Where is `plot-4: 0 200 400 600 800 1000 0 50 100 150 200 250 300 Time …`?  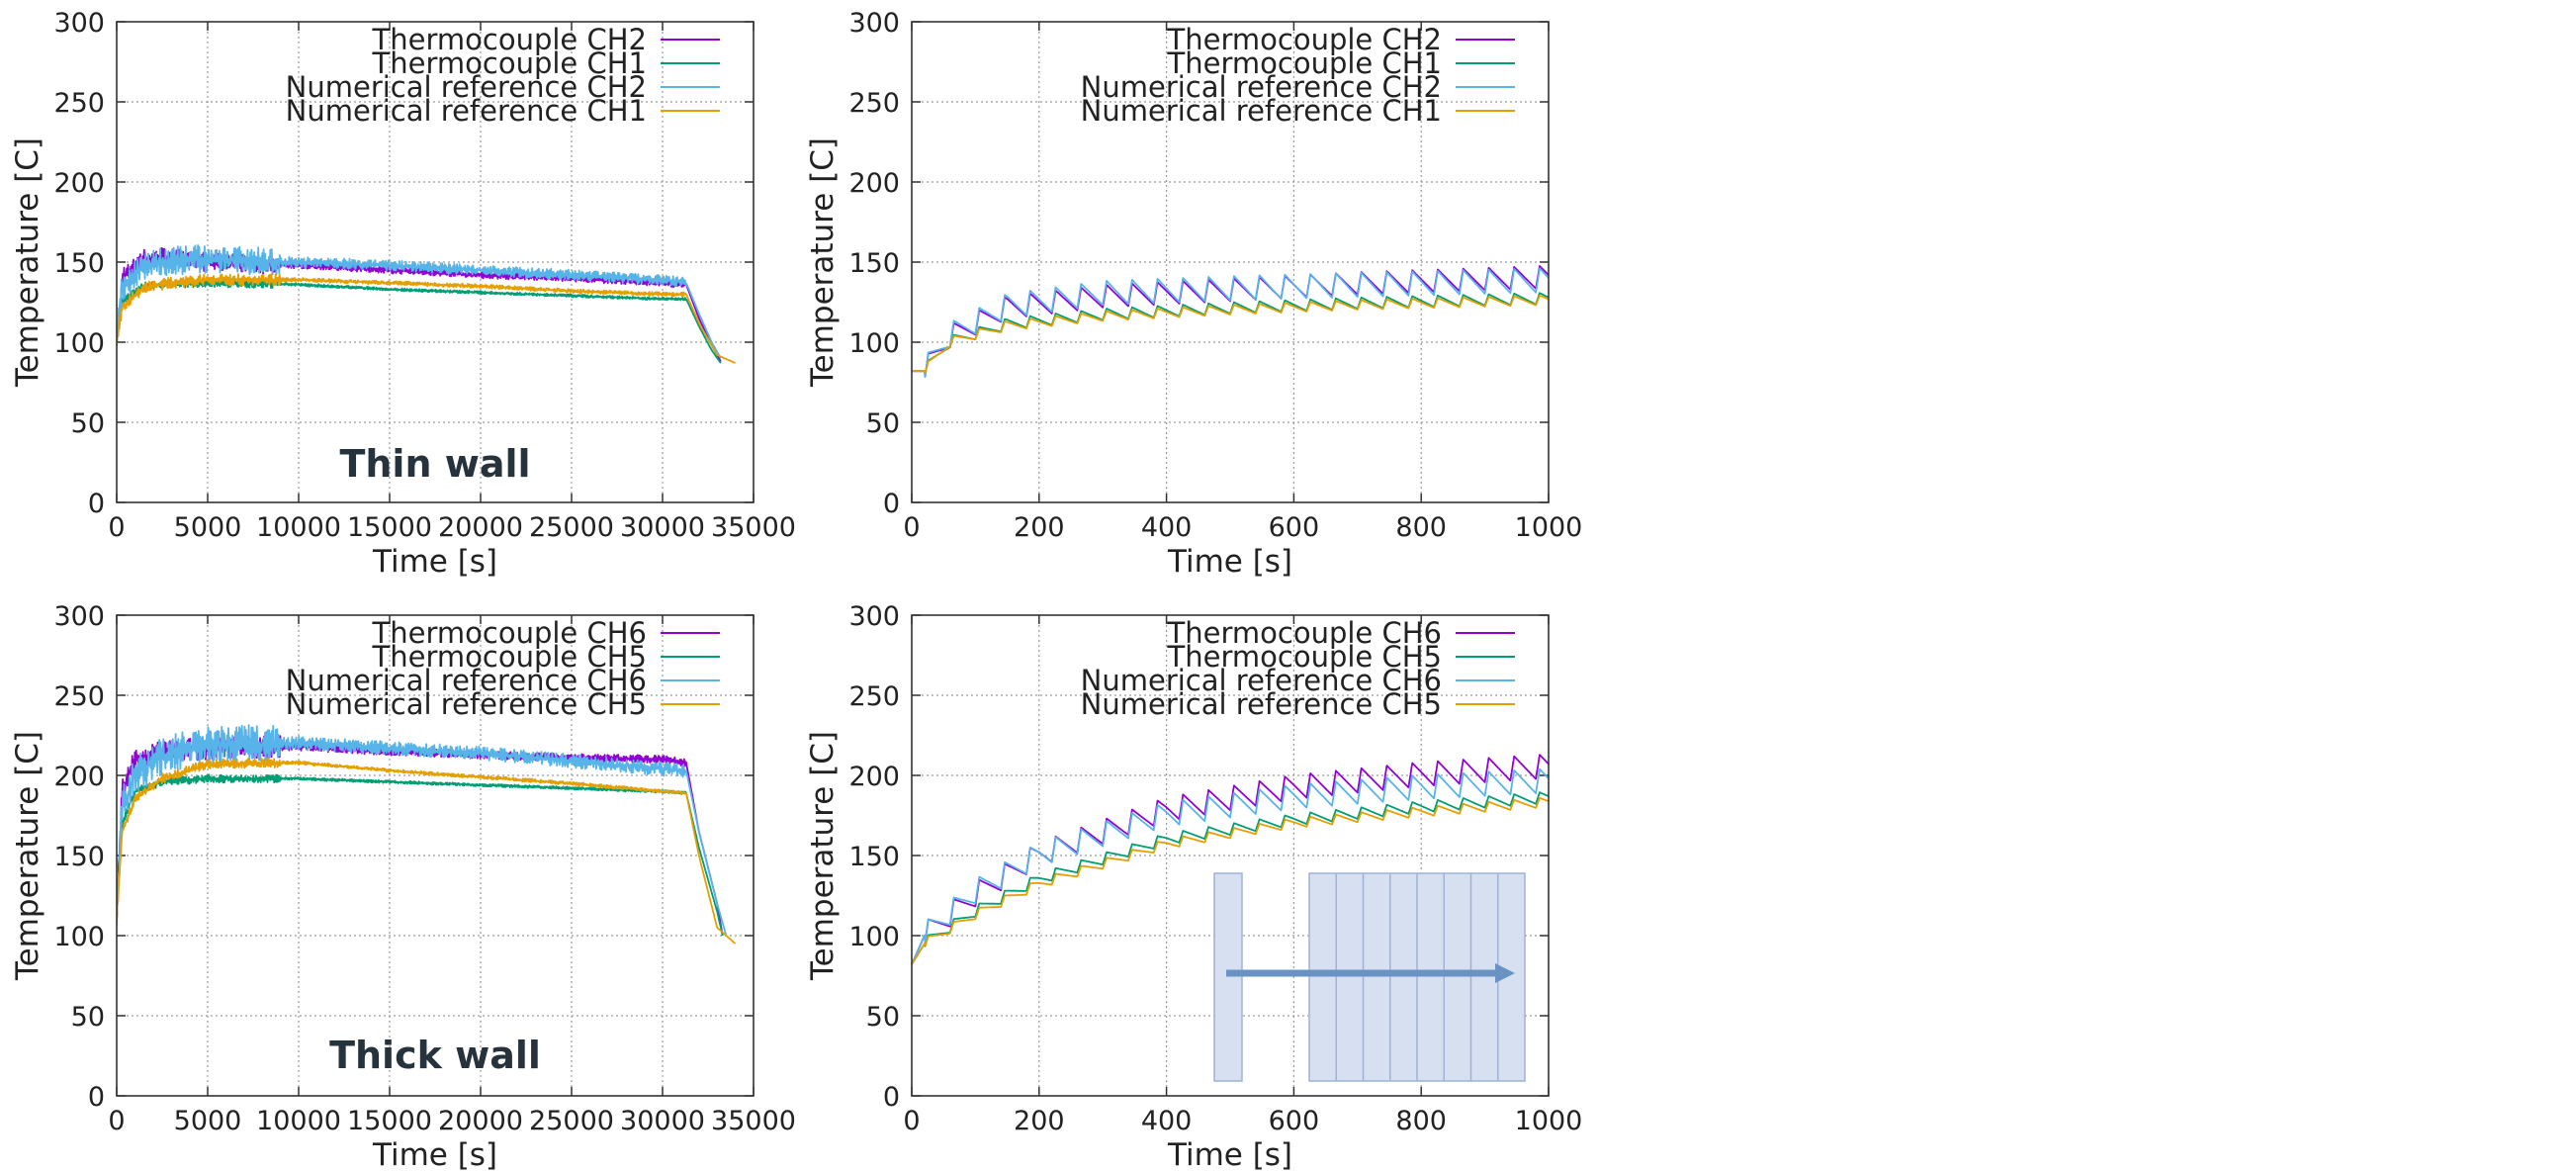
plot-4: 0 200 400 600 800 1000 0 50 100 150 200 250 300 Time … is located at coordinates (1193, 886).